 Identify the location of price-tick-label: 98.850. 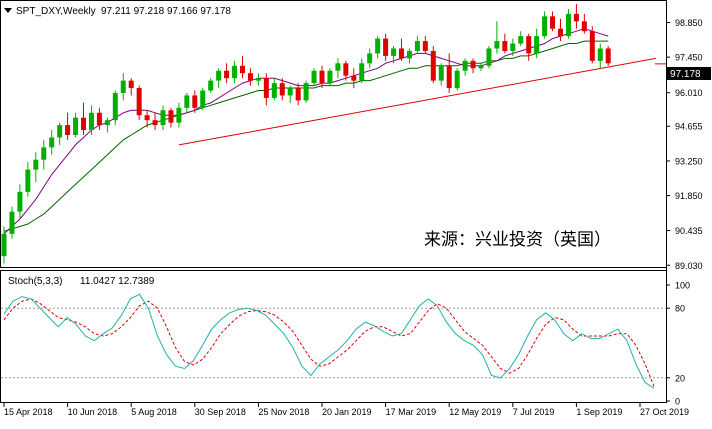
(689, 23).